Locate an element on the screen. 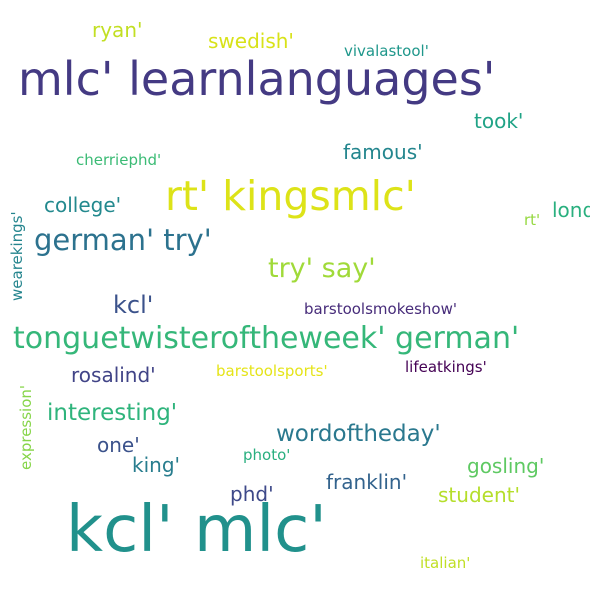  word-ryan: ryan' is located at coordinates (117, 30).